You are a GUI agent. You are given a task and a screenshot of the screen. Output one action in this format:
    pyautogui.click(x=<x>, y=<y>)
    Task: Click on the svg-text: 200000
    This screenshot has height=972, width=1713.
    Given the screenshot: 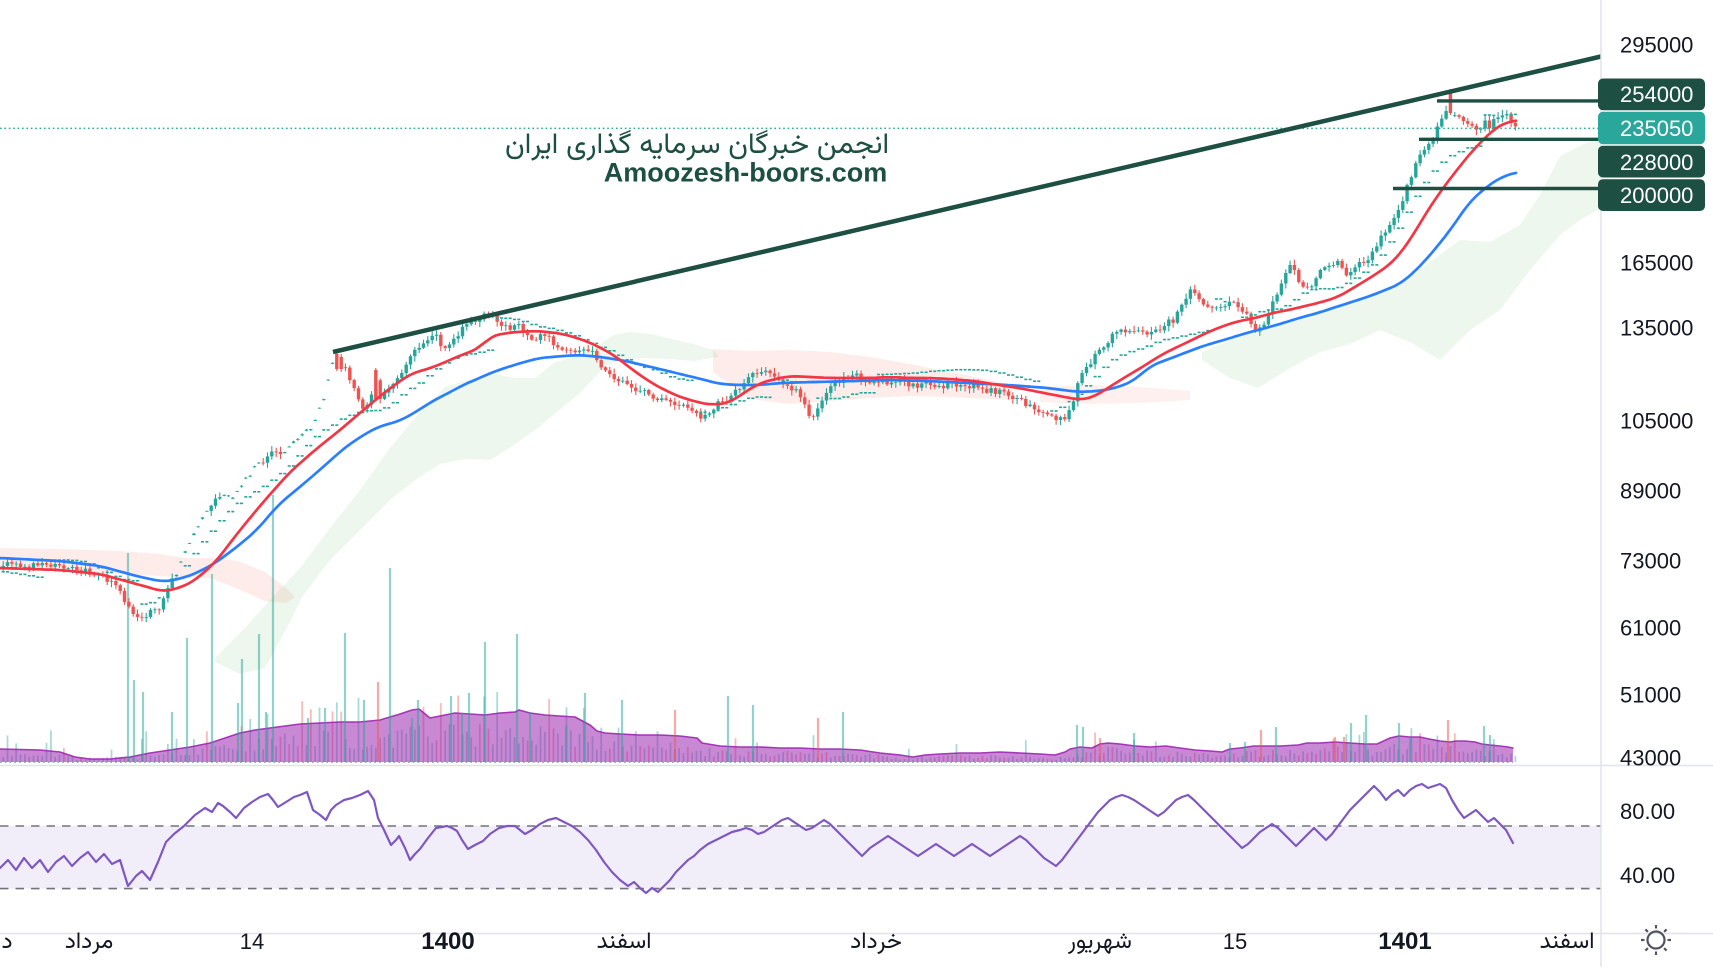 What is the action you would take?
    pyautogui.click(x=1656, y=195)
    